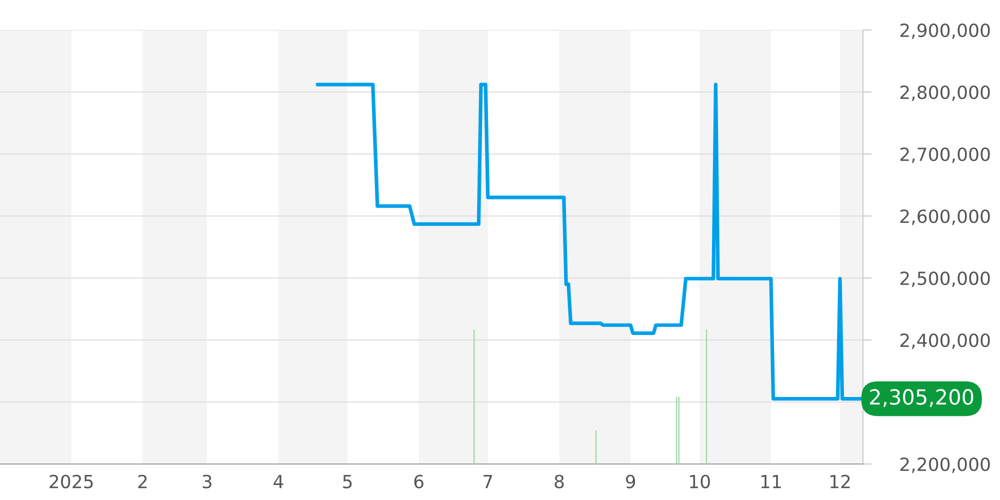 The height and width of the screenshot is (500, 1000). What do you see at coordinates (945, 279) in the screenshot?
I see `y-tick-label: 2,500,000` at bounding box center [945, 279].